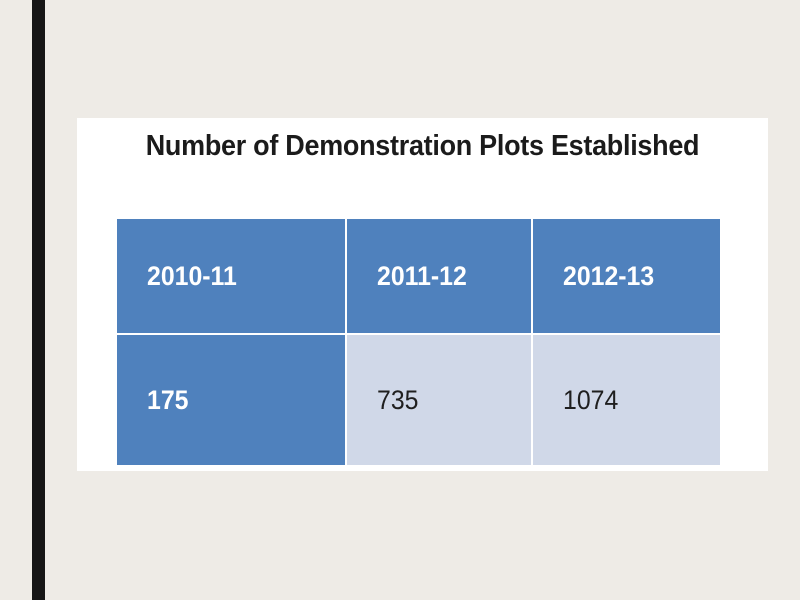 This screenshot has height=600, width=800. What do you see at coordinates (231, 400) in the screenshot?
I see `table-cell-2010-11: 175` at bounding box center [231, 400].